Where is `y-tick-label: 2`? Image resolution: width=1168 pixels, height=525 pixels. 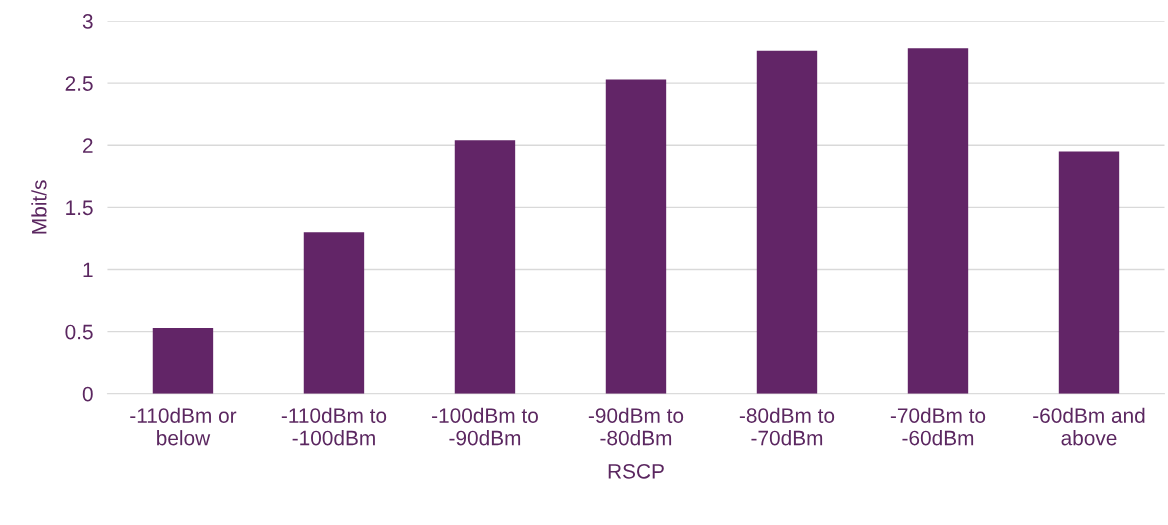
y-tick-label: 2 is located at coordinates (88, 145).